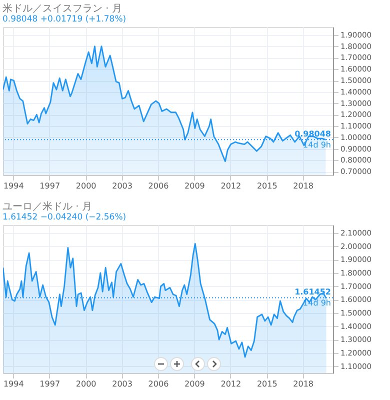 This screenshot has height=400, width=390. Describe the element at coordinates (317, 145) in the screenshot. I see `annotation: 14d 9h` at that location.